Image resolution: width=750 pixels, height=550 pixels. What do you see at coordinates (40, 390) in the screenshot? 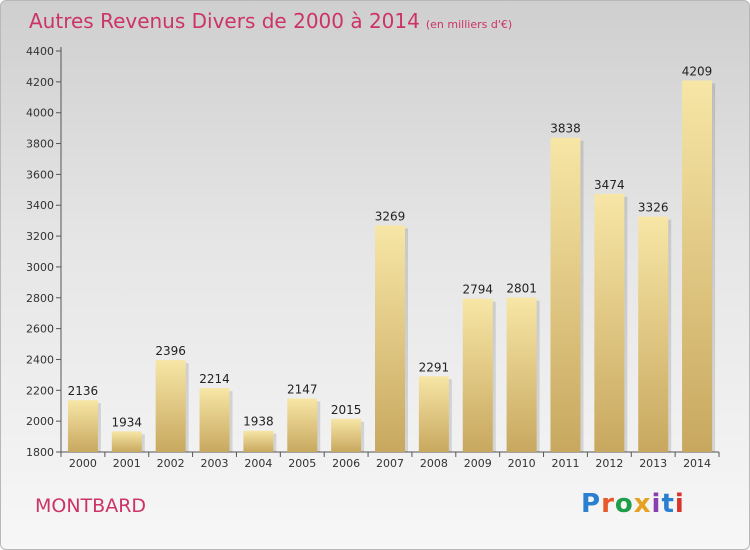
I see `y-tick-label: 2200` at bounding box center [40, 390].